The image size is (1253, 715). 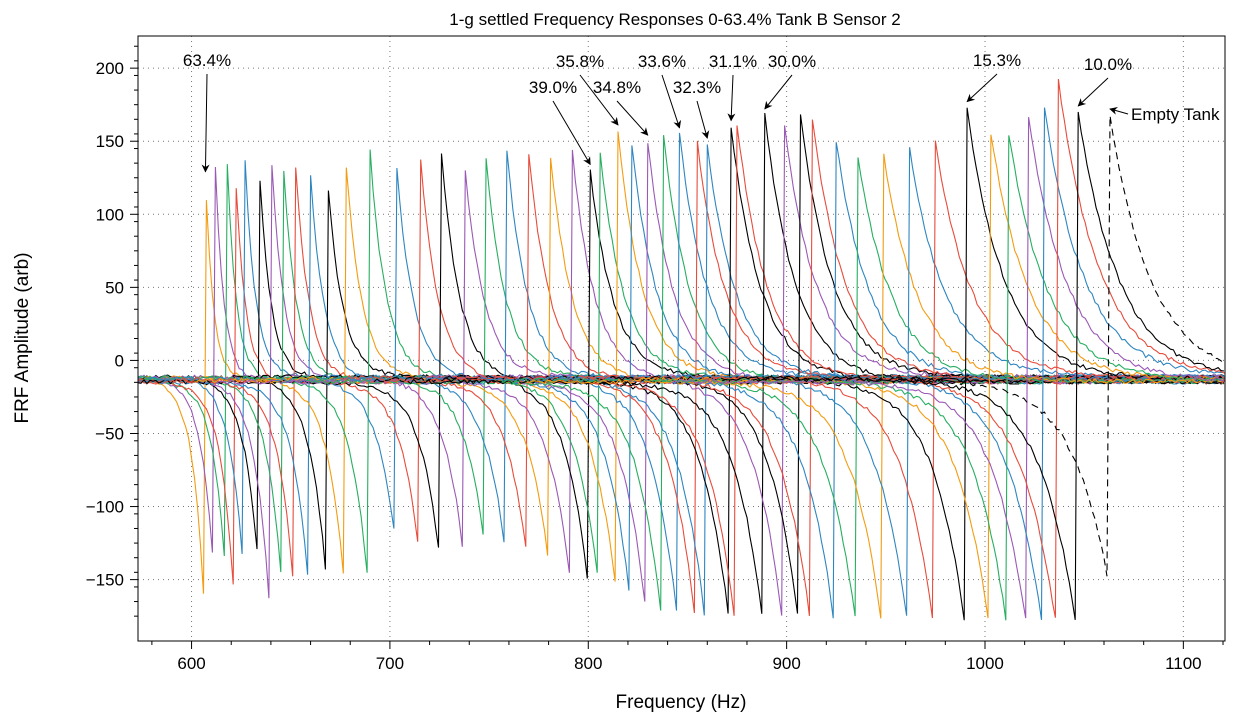 I want to click on y-axis: 200 150 100 50 0 −50 −100 −150, so click(x=112, y=331).